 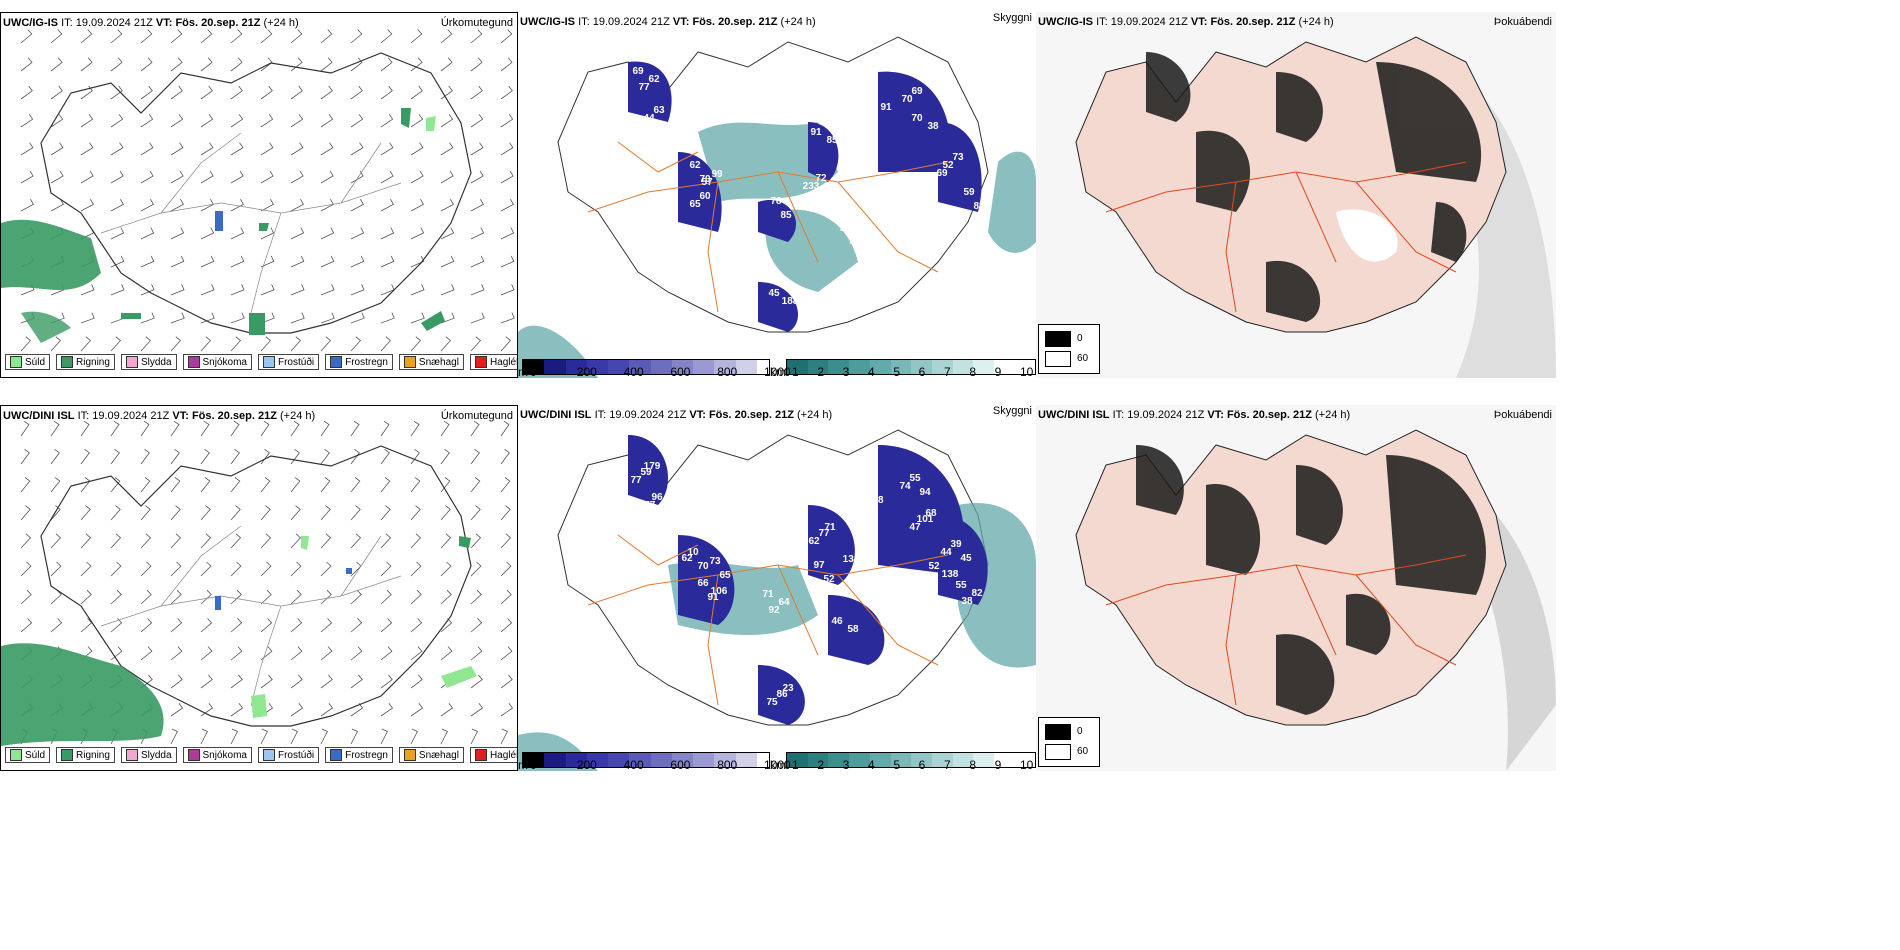 I want to click on legend-item: Snjókoma, so click(x=217, y=755).